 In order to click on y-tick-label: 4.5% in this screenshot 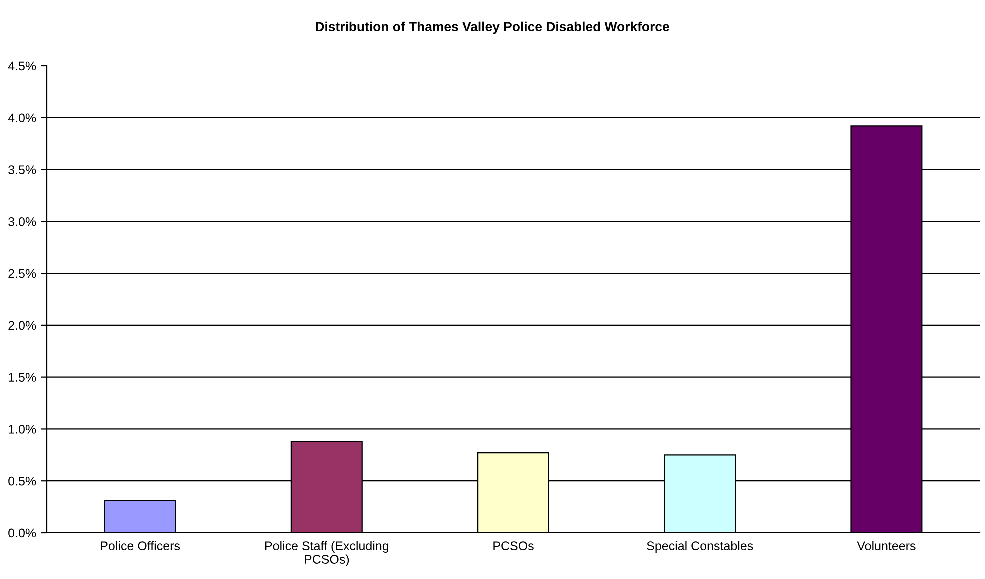, I will do `click(22, 66)`.